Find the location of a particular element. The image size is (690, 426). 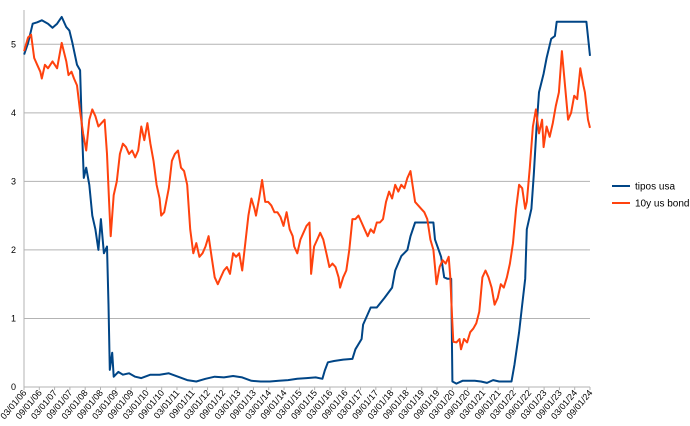

y-axis-tick-labels: 0 1 2 3 4 5 is located at coordinates (13, 215).